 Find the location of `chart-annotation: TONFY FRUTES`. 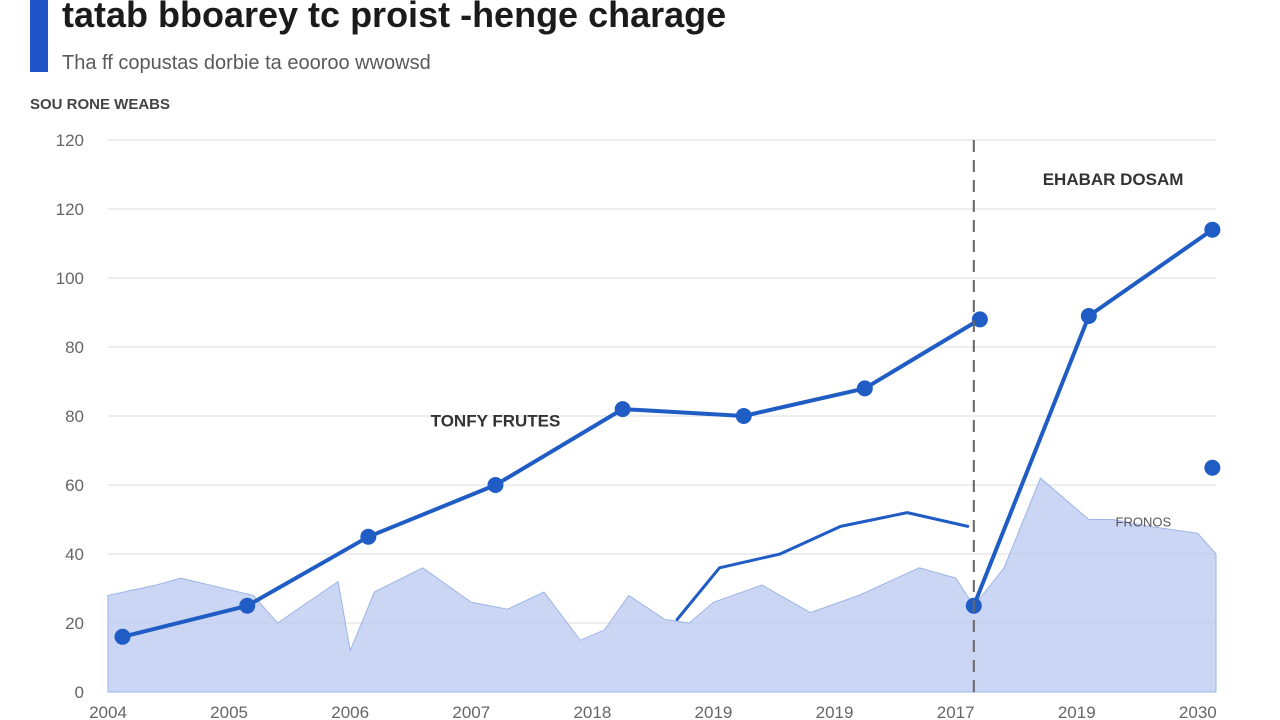

chart-annotation: TONFY FRUTES is located at coordinates (496, 420).